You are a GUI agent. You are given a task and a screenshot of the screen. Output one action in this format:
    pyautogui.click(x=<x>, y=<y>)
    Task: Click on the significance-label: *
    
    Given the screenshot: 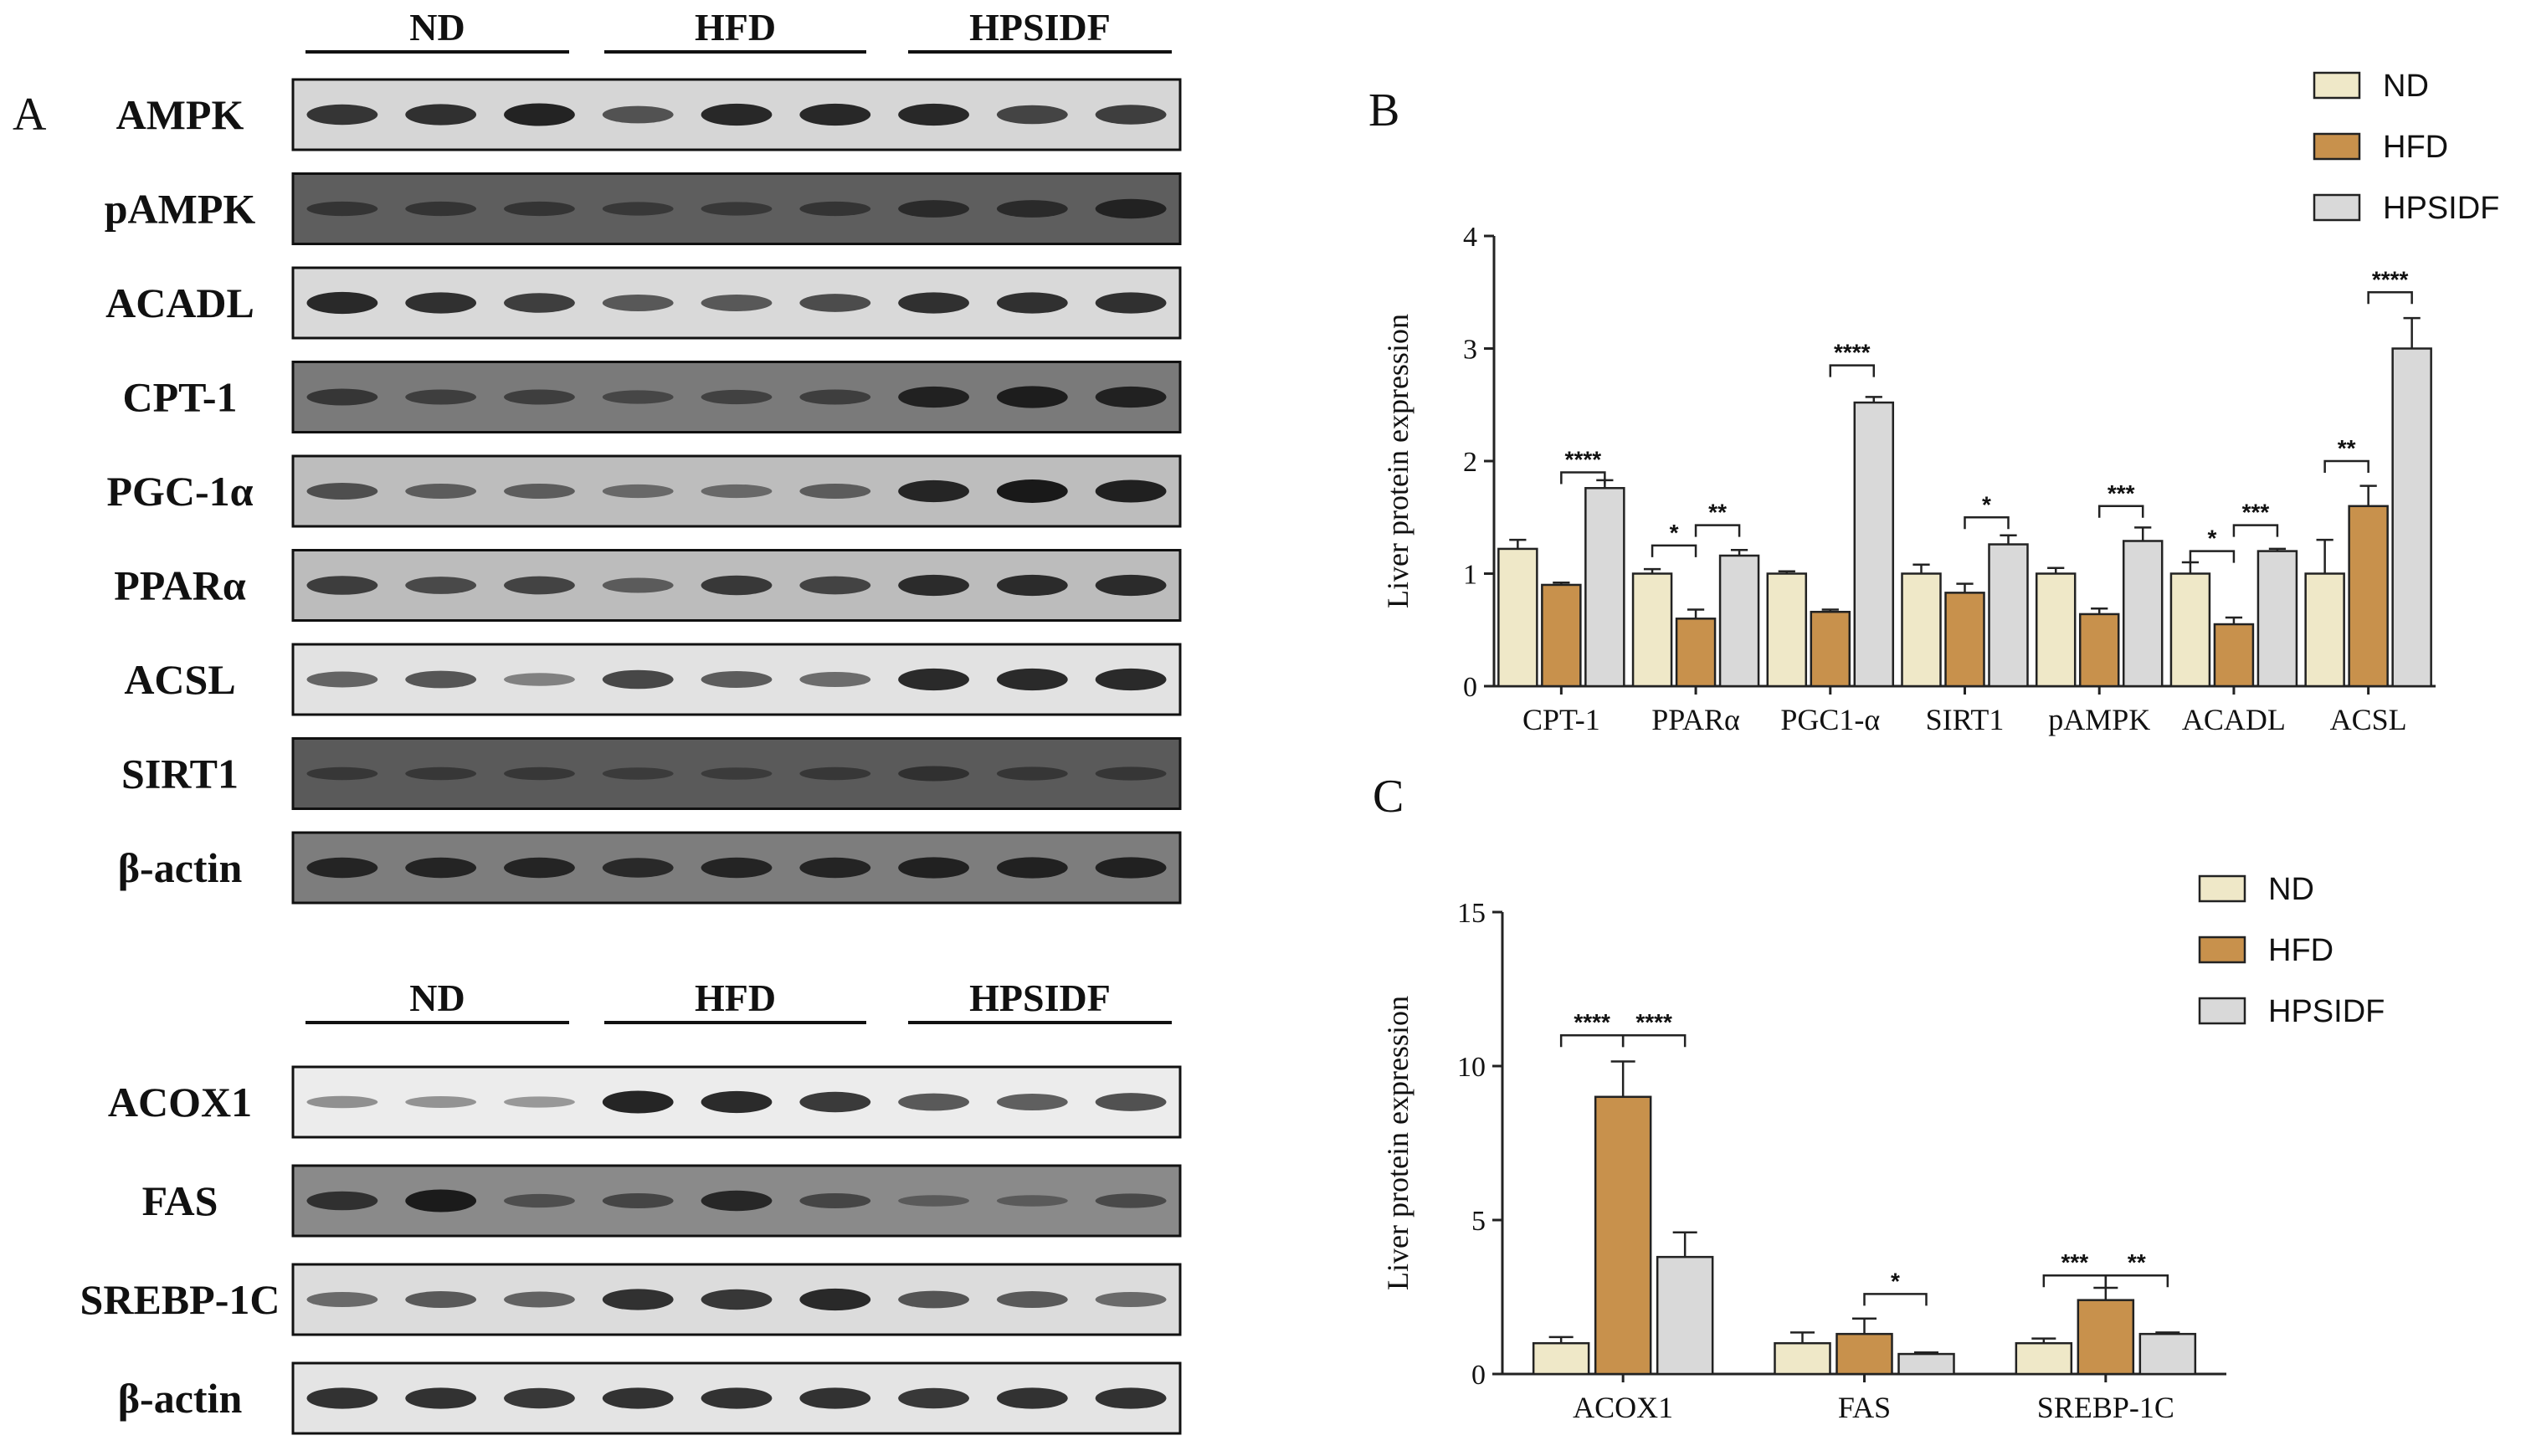 What is the action you would take?
    pyautogui.click(x=2211, y=538)
    